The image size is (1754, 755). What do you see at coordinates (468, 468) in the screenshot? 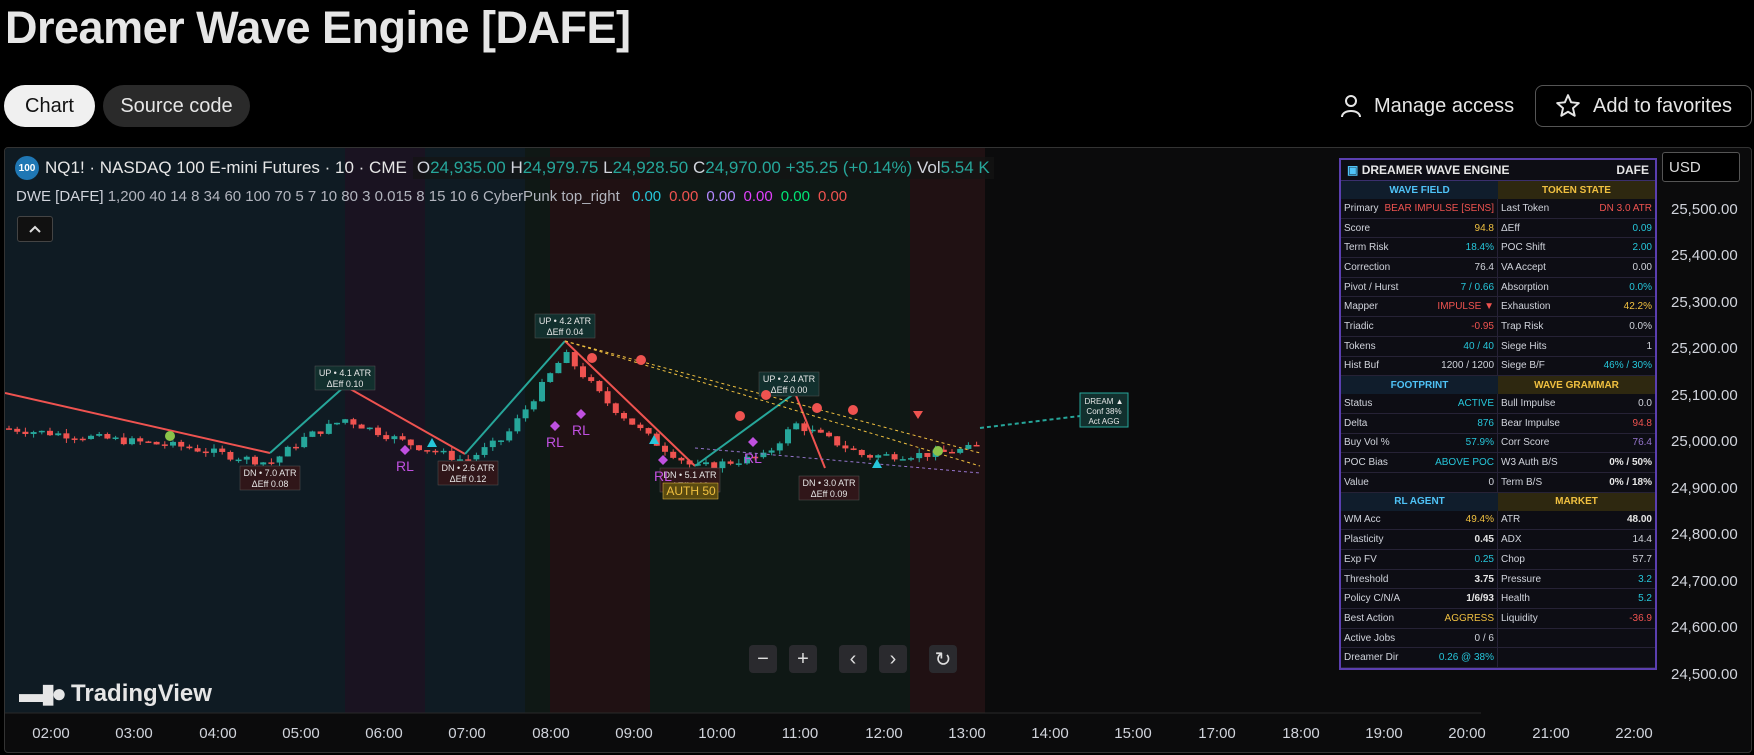
I see `wave-annotation-text: DN • 2.6 ATR` at bounding box center [468, 468].